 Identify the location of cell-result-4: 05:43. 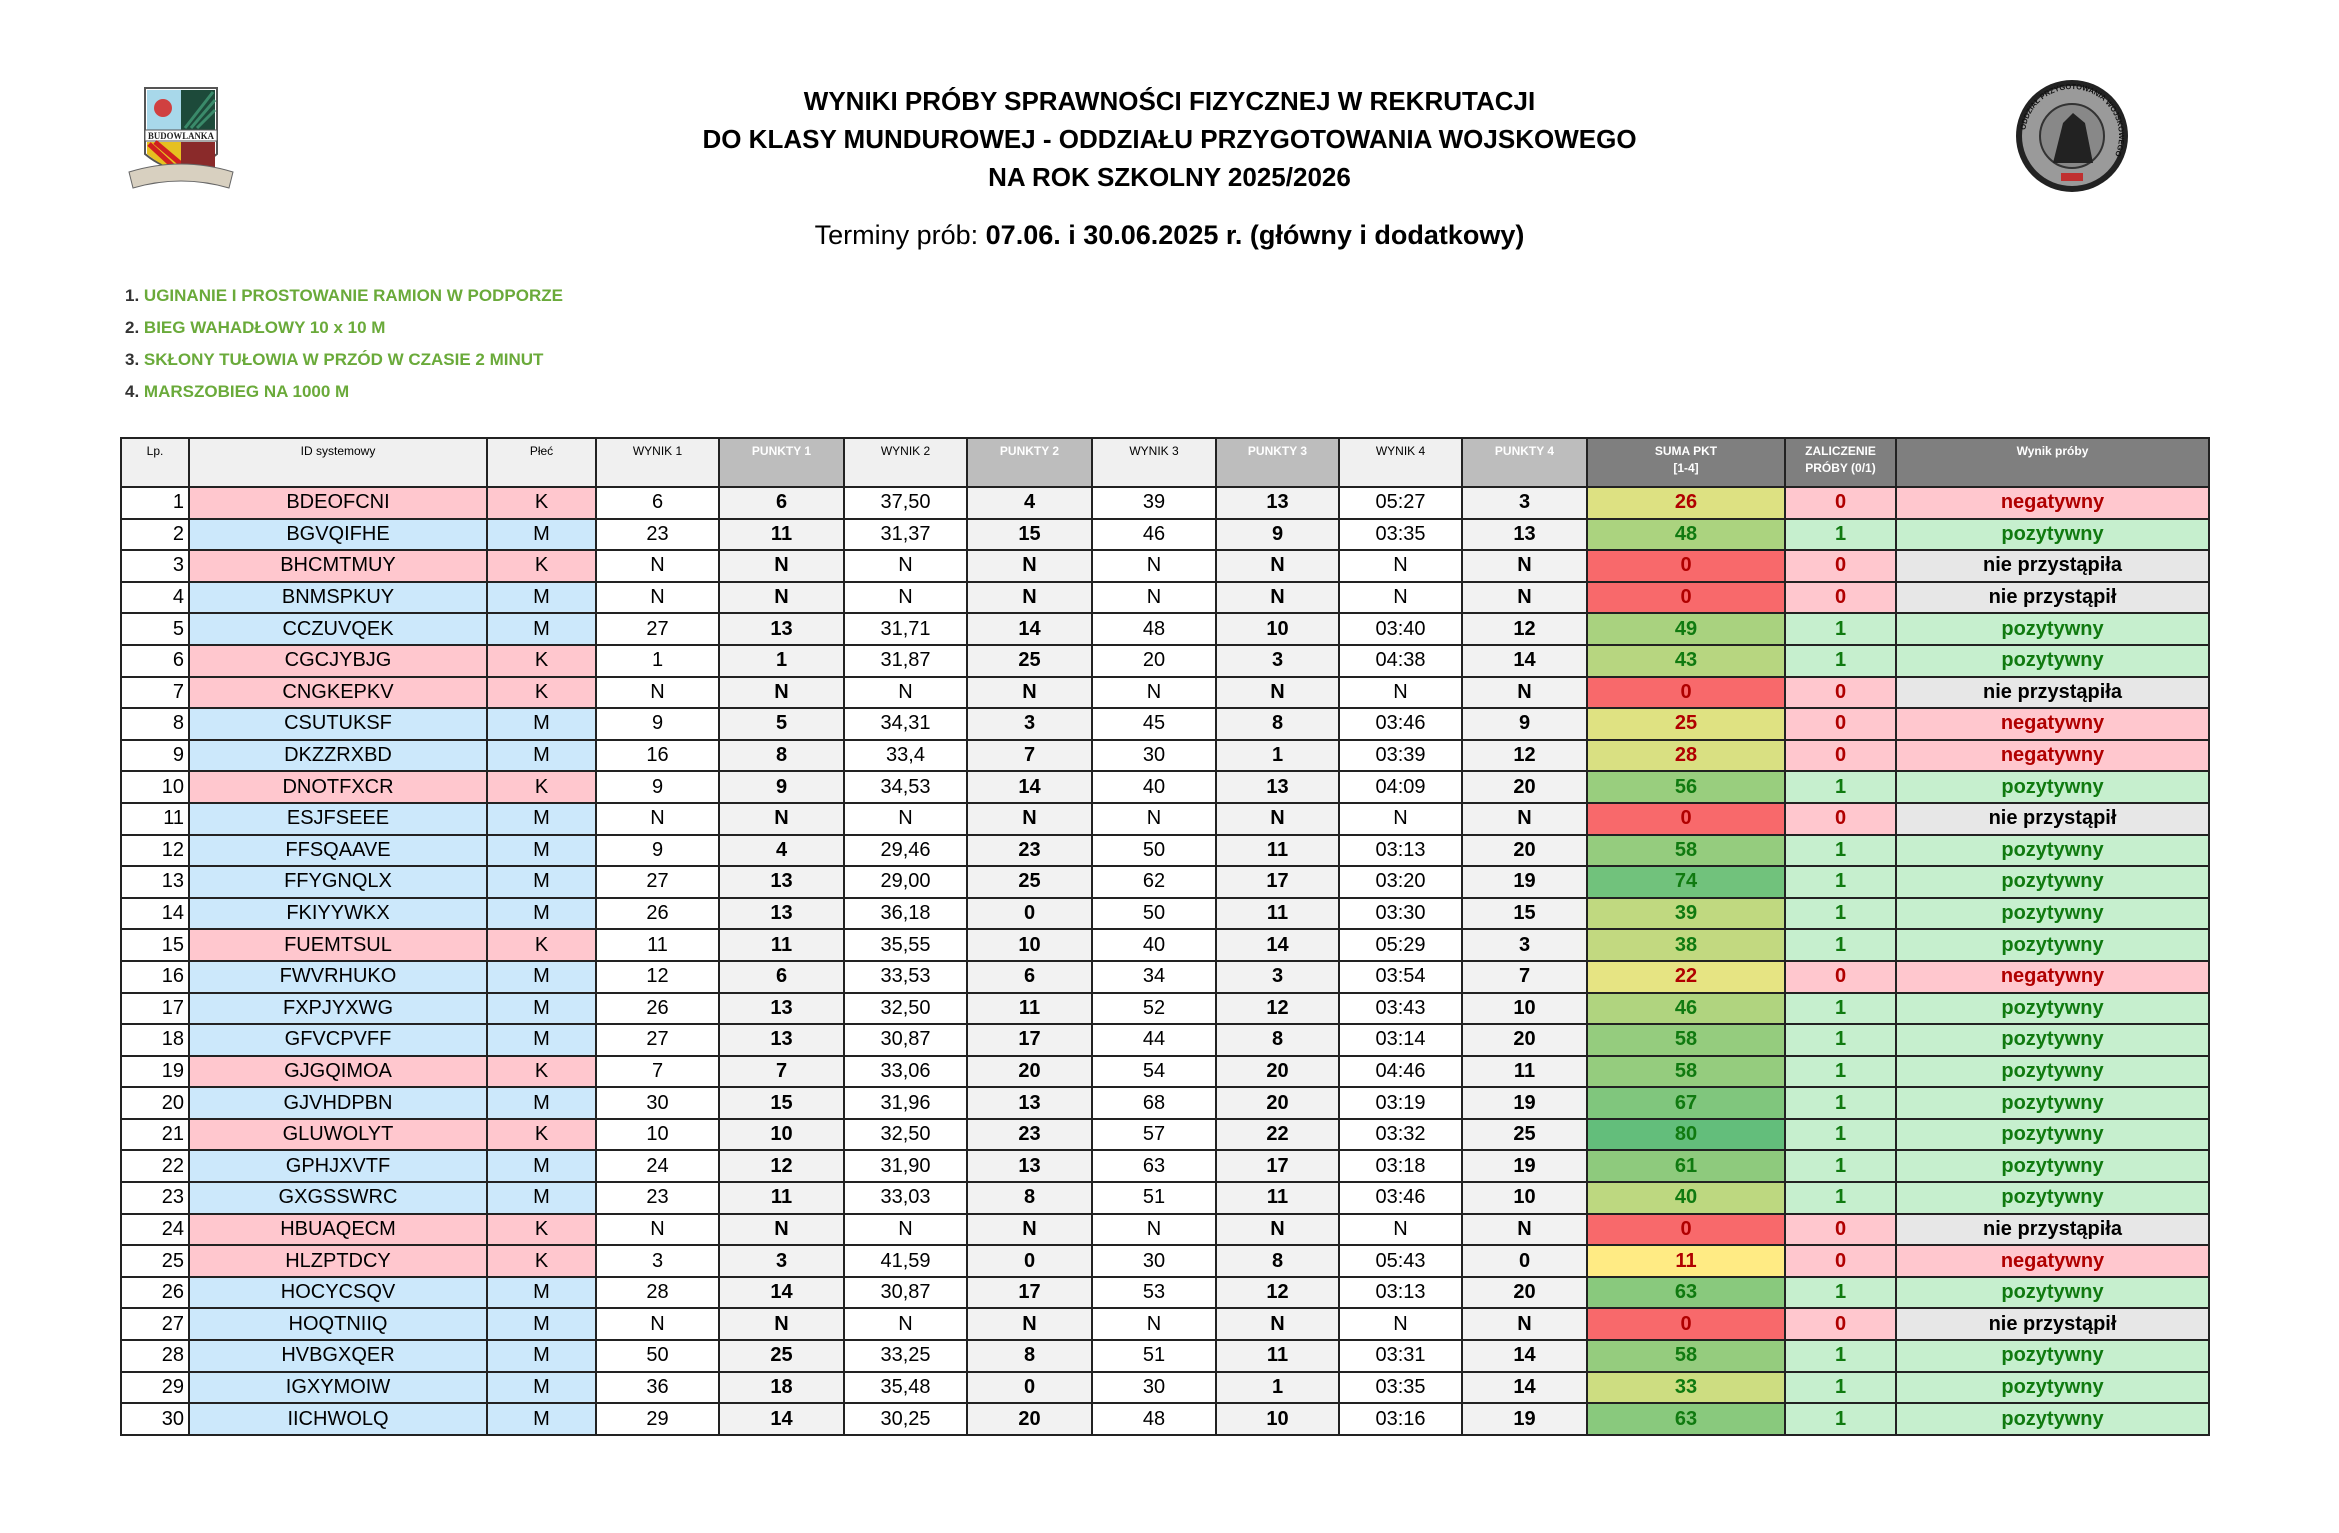
(1400, 1261).